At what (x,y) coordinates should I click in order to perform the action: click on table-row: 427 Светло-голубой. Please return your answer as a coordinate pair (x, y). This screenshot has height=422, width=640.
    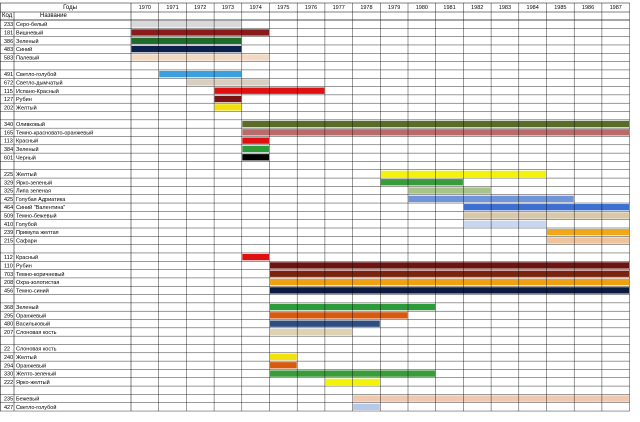
    Looking at the image, I should click on (192, 407).